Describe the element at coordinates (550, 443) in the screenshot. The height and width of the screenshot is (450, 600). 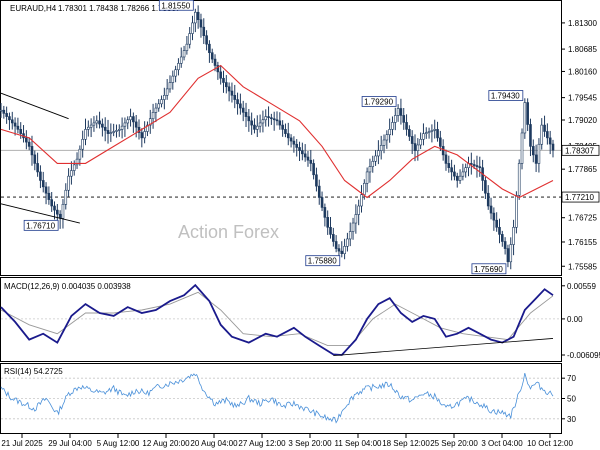
I see `x-tick-label: 10 Oct 12:00` at that location.